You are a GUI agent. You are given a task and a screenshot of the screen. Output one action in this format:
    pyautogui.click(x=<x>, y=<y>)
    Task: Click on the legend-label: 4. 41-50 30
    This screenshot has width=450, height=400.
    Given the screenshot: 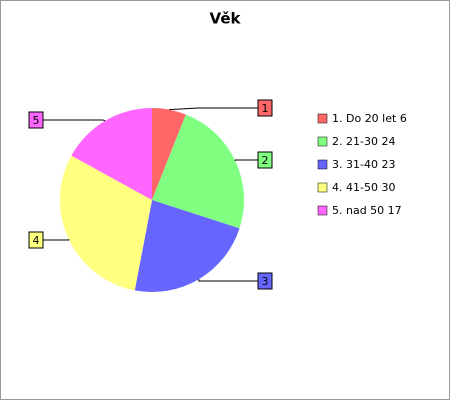 What is the action you would take?
    pyautogui.click(x=363, y=187)
    